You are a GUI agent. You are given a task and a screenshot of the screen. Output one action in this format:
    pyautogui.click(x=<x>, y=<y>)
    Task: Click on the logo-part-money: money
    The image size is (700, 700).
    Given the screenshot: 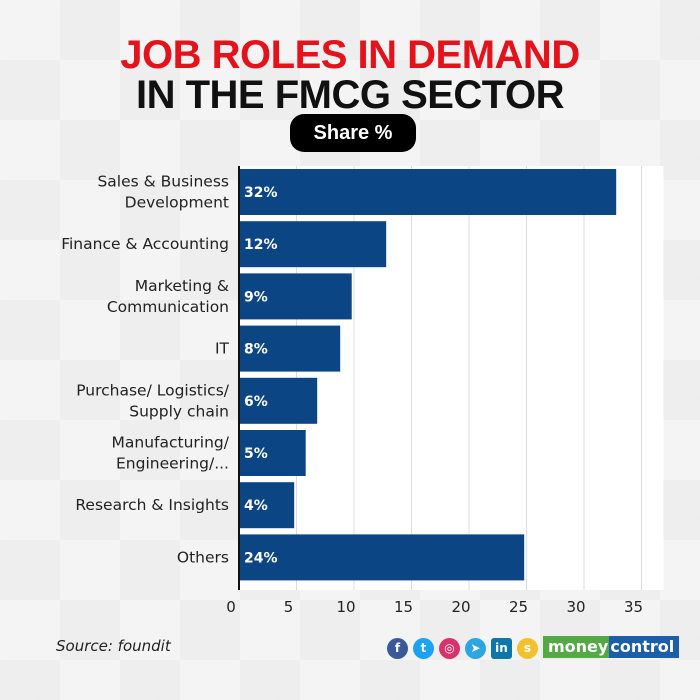 What is the action you would take?
    pyautogui.click(x=576, y=647)
    